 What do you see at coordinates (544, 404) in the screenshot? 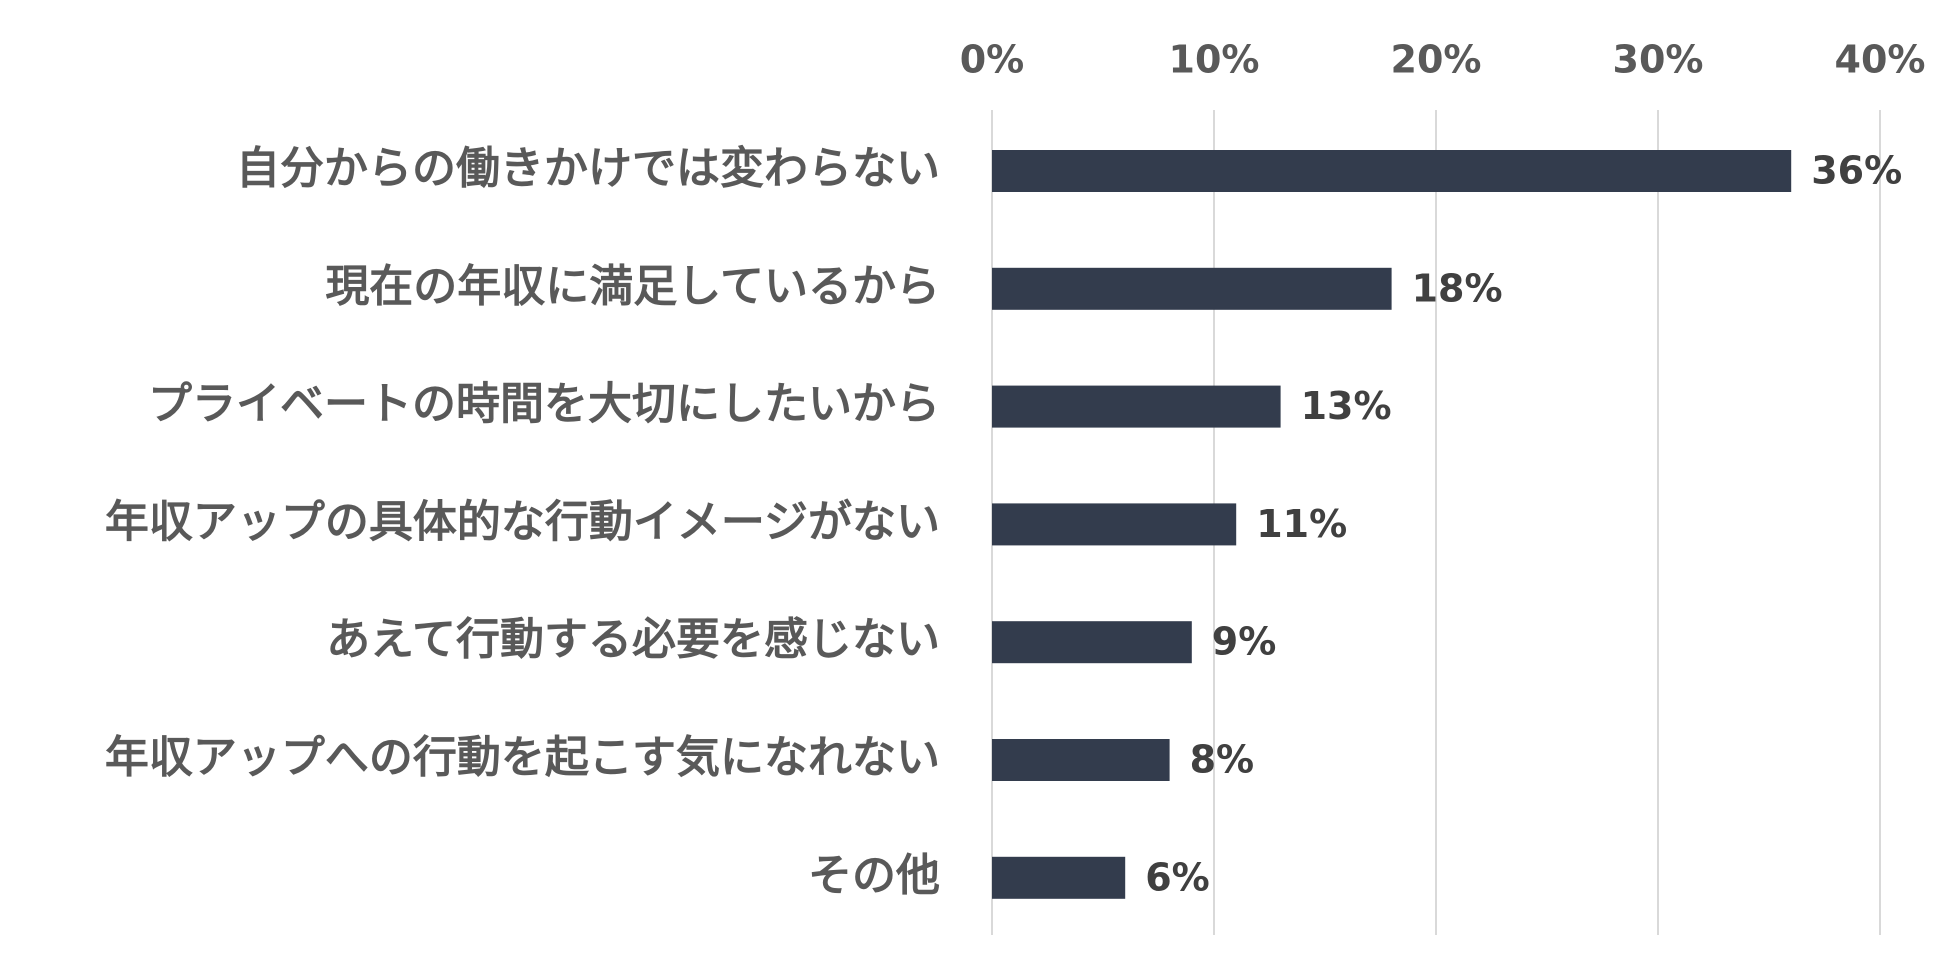
I see `category-label: プライベートの時間を大切にしたいから` at bounding box center [544, 404].